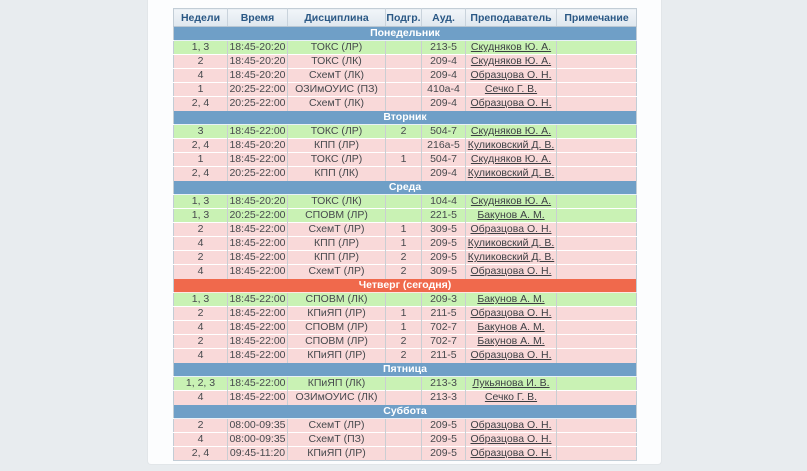 The height and width of the screenshot is (471, 807). Describe the element at coordinates (200, 131) in the screenshot. I see `cell-weeks: 3` at that location.